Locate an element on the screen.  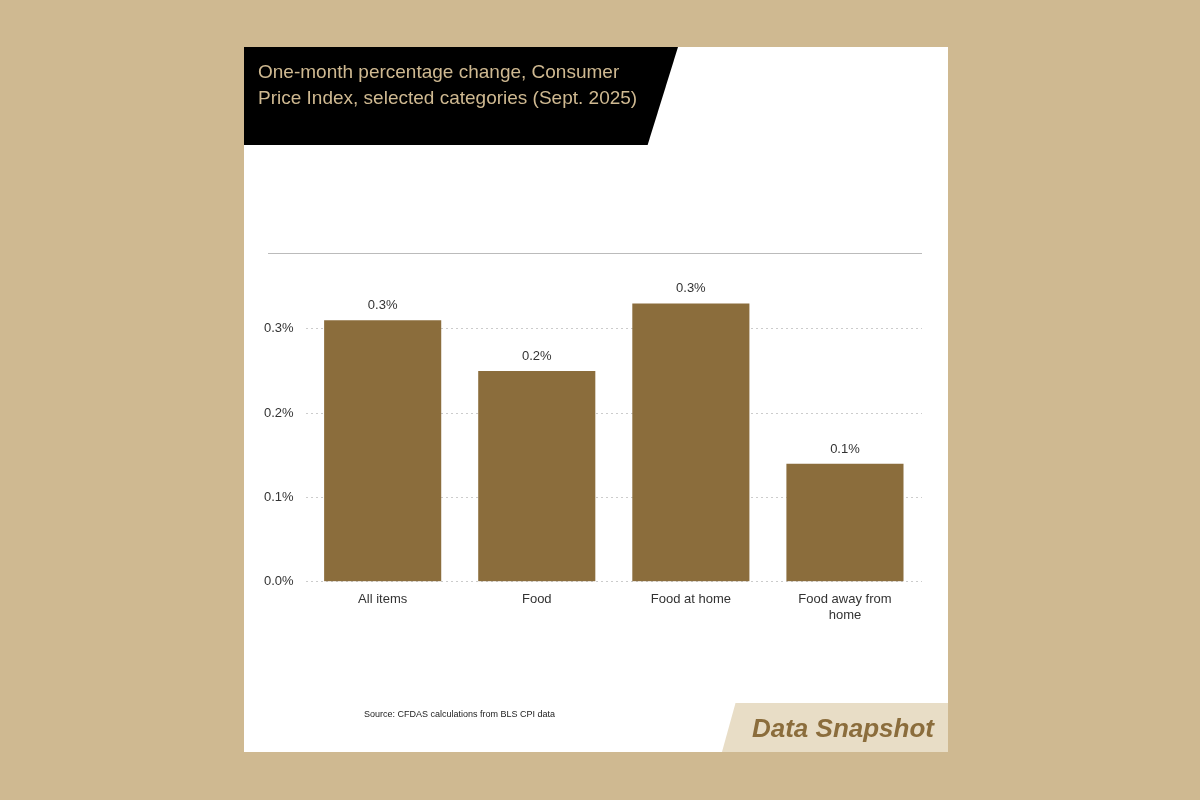
data-label: 0.2% is located at coordinates (537, 355).